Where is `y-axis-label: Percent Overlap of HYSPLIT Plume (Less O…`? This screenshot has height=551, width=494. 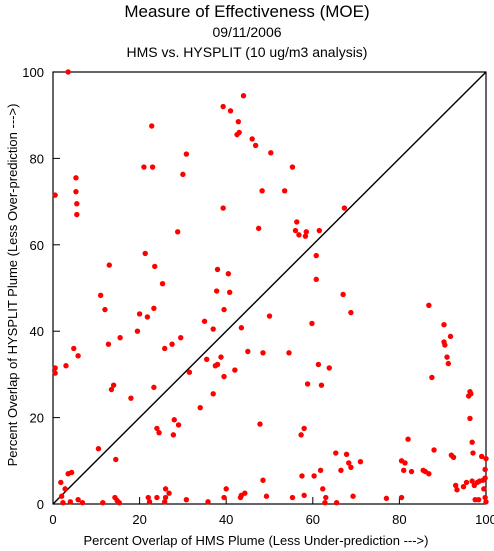
y-axis-label: Percent Overlap of HYSPLIT Plume (Less O… is located at coordinates (12, 285).